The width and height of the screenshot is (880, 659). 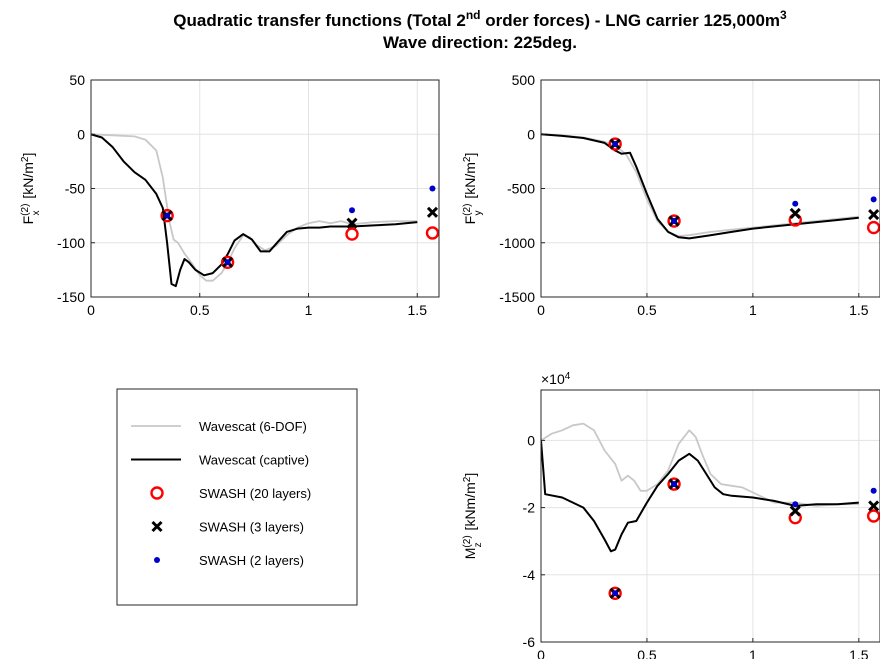 I want to click on tick-label-y: 50, so click(x=77, y=80).